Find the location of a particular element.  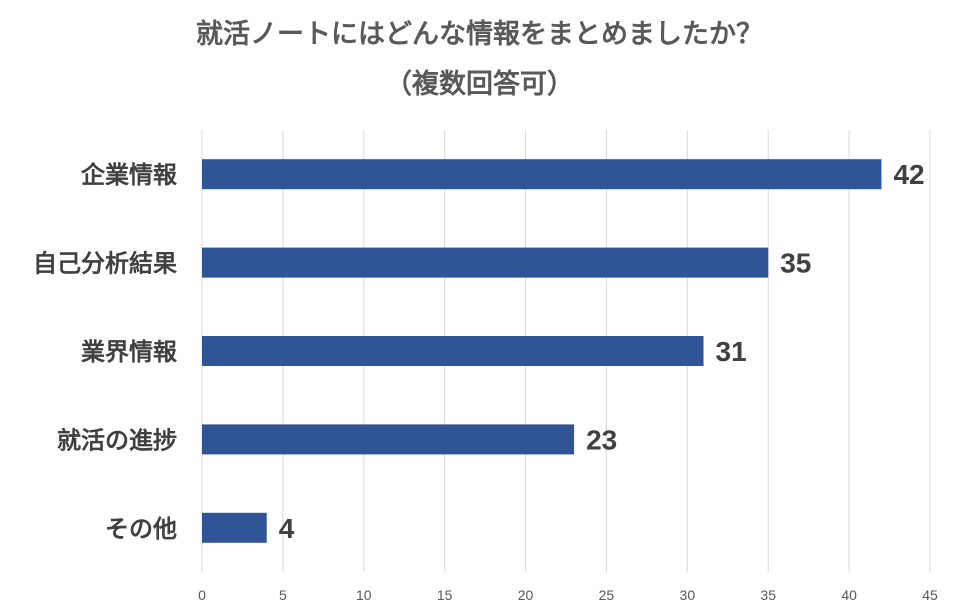

chart-title: 就活ノートにはどんな情報をまとめましたか？ is located at coordinates (479, 34).